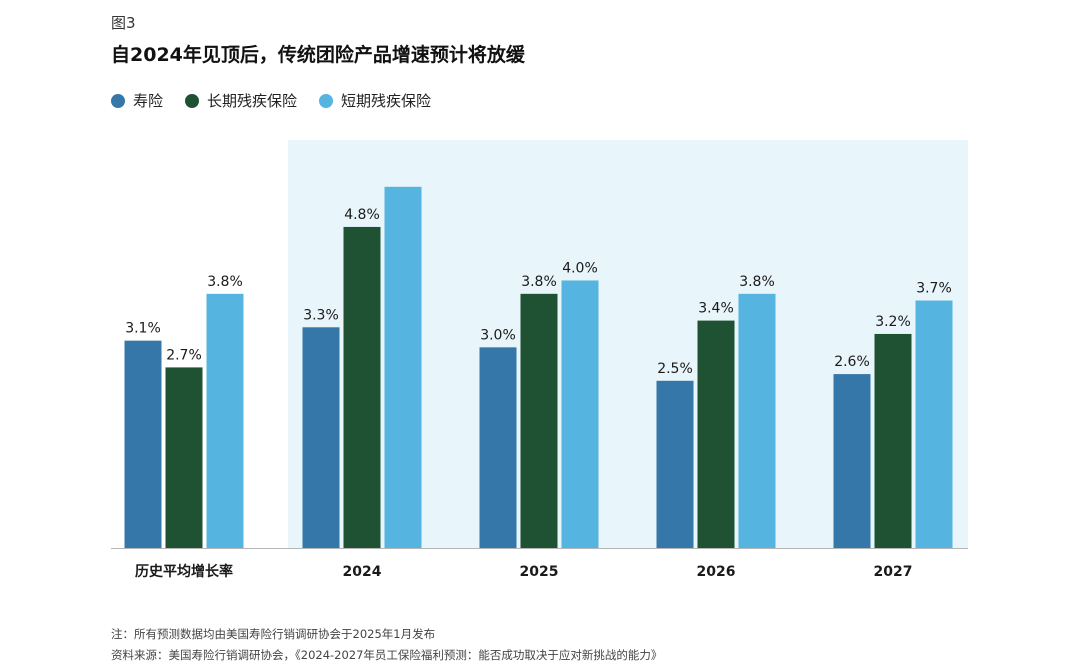  I want to click on legend-item-std: 短期残疾保险, so click(375, 100).